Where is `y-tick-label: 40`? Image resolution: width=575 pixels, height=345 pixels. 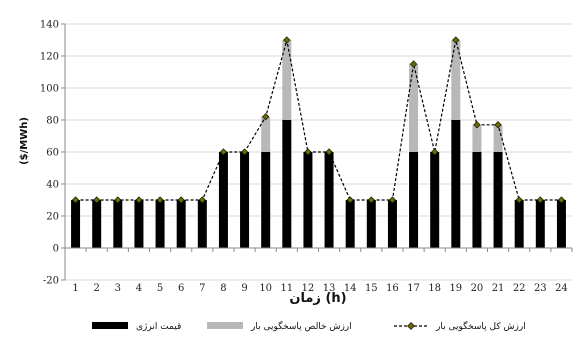
y-tick-label: 40 is located at coordinates (52, 185).